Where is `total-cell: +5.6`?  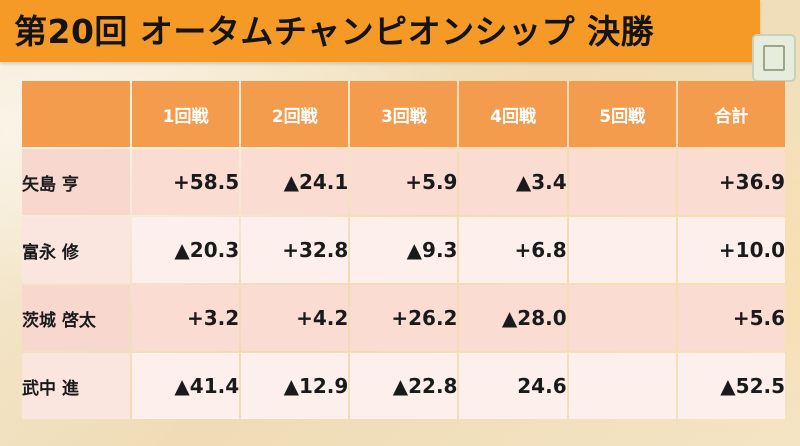 total-cell: +5.6 is located at coordinates (731, 318).